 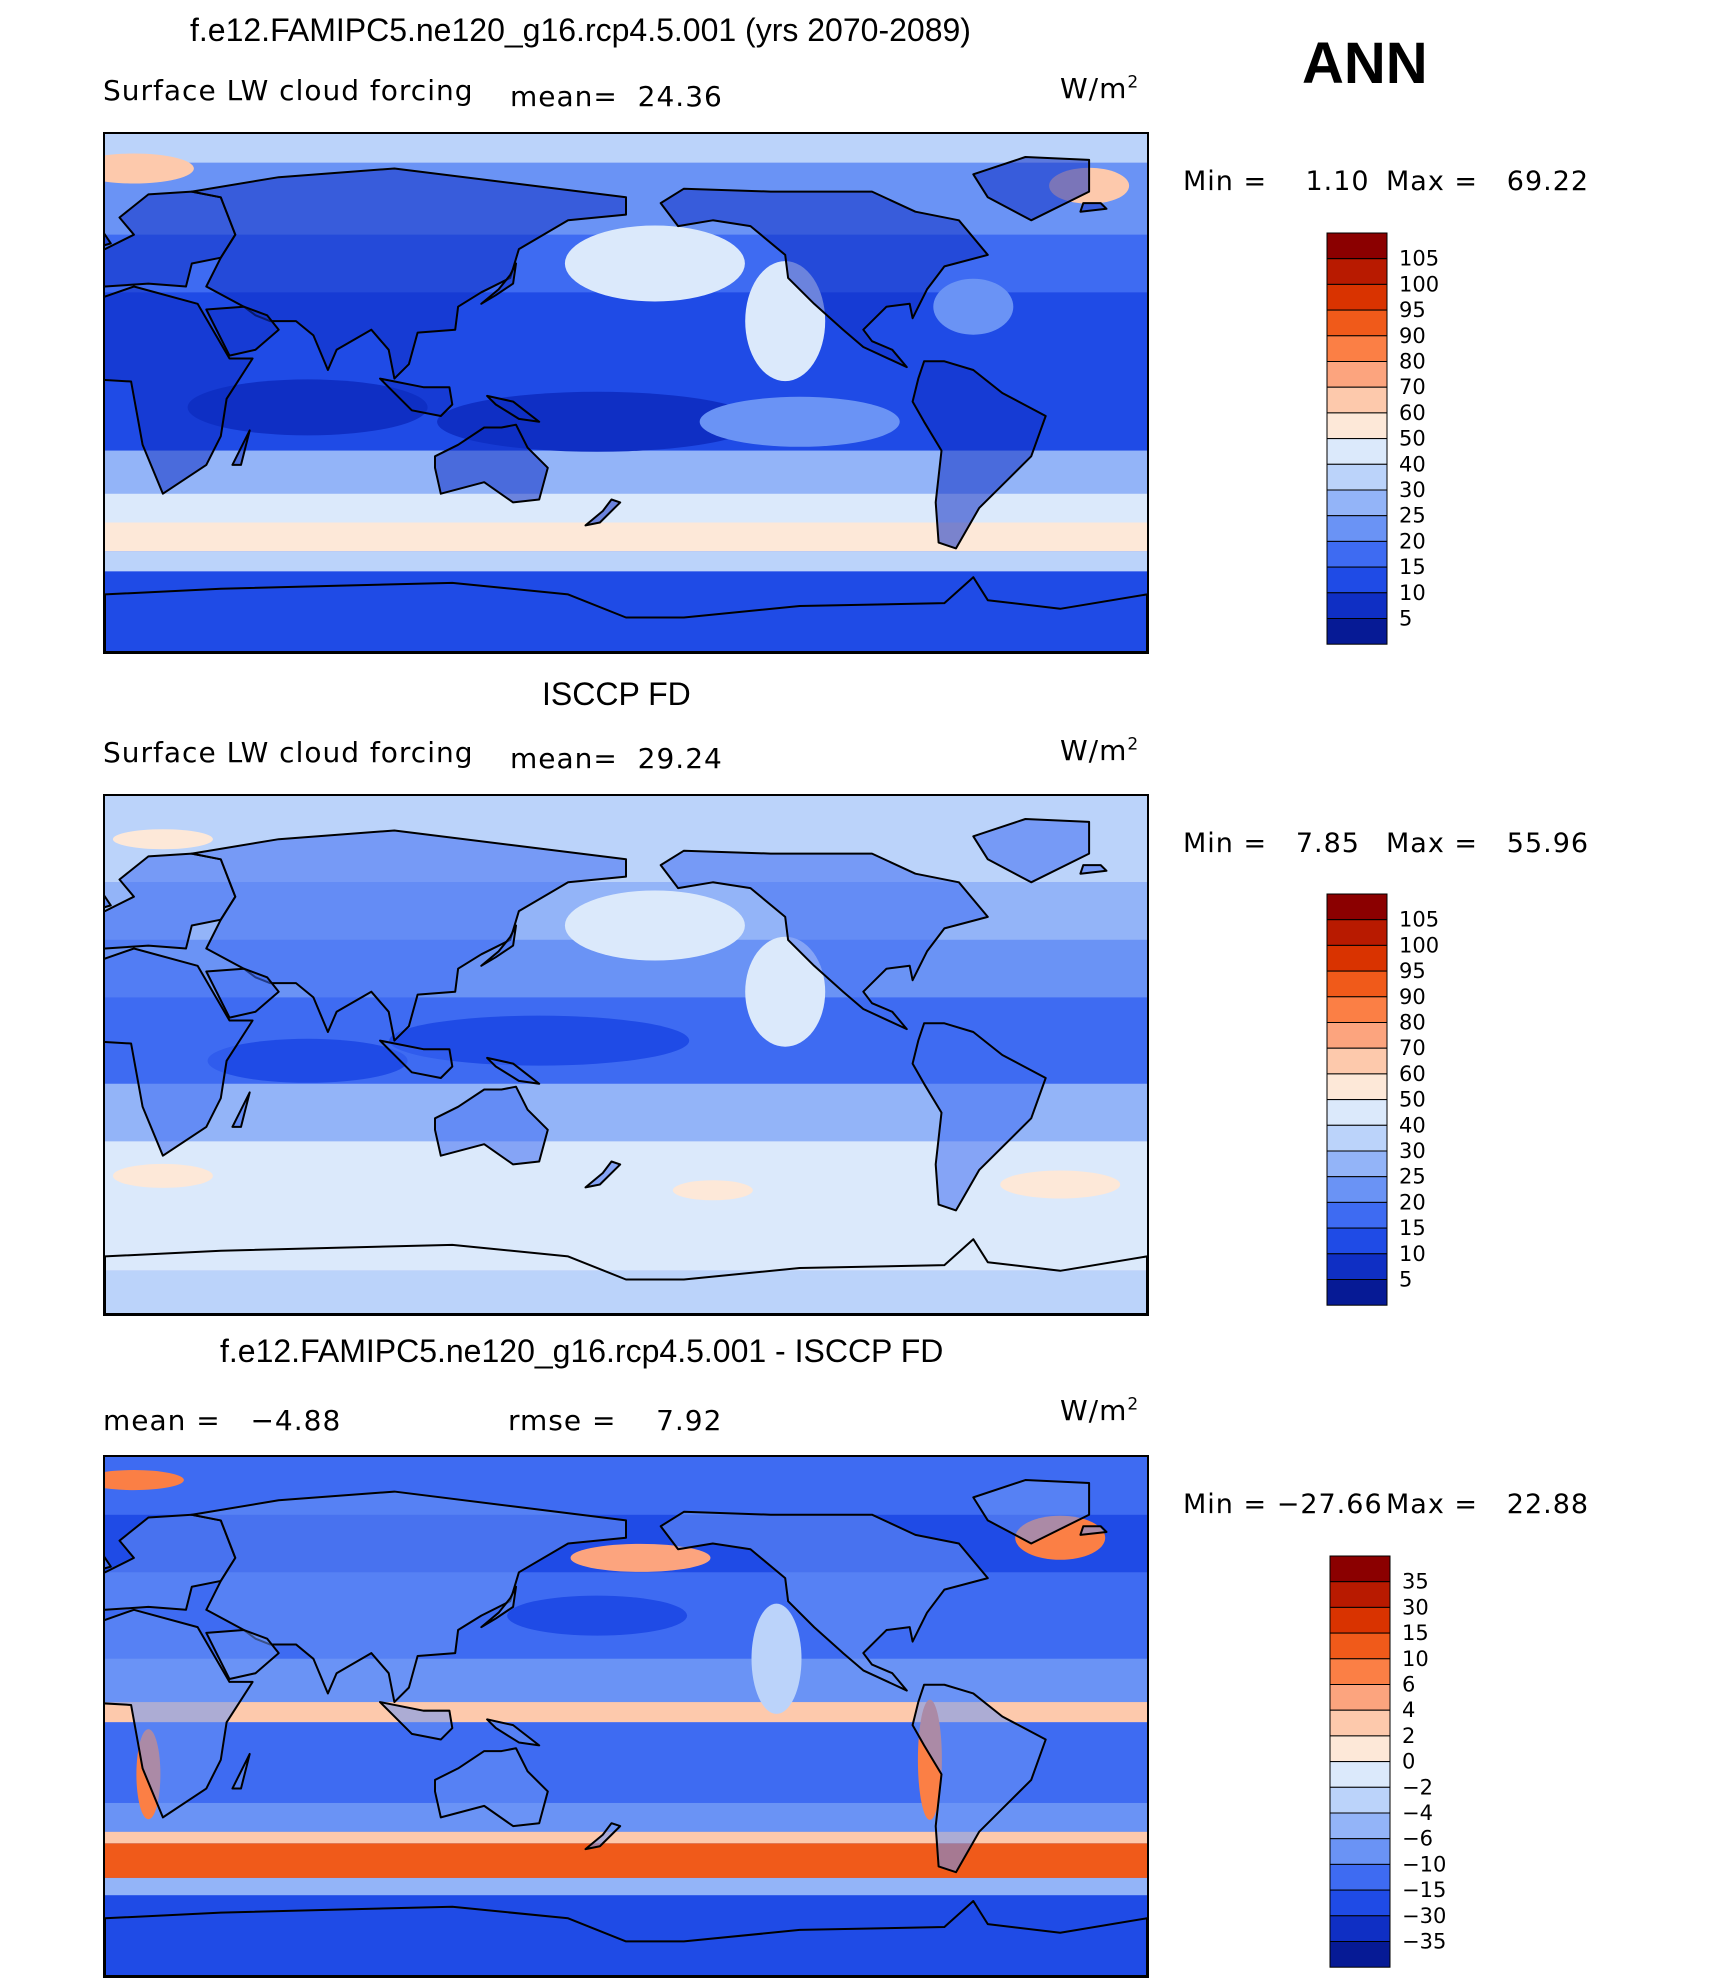 What do you see at coordinates (616, 96) in the screenshot?
I see `mean-value: mean= 24.36` at bounding box center [616, 96].